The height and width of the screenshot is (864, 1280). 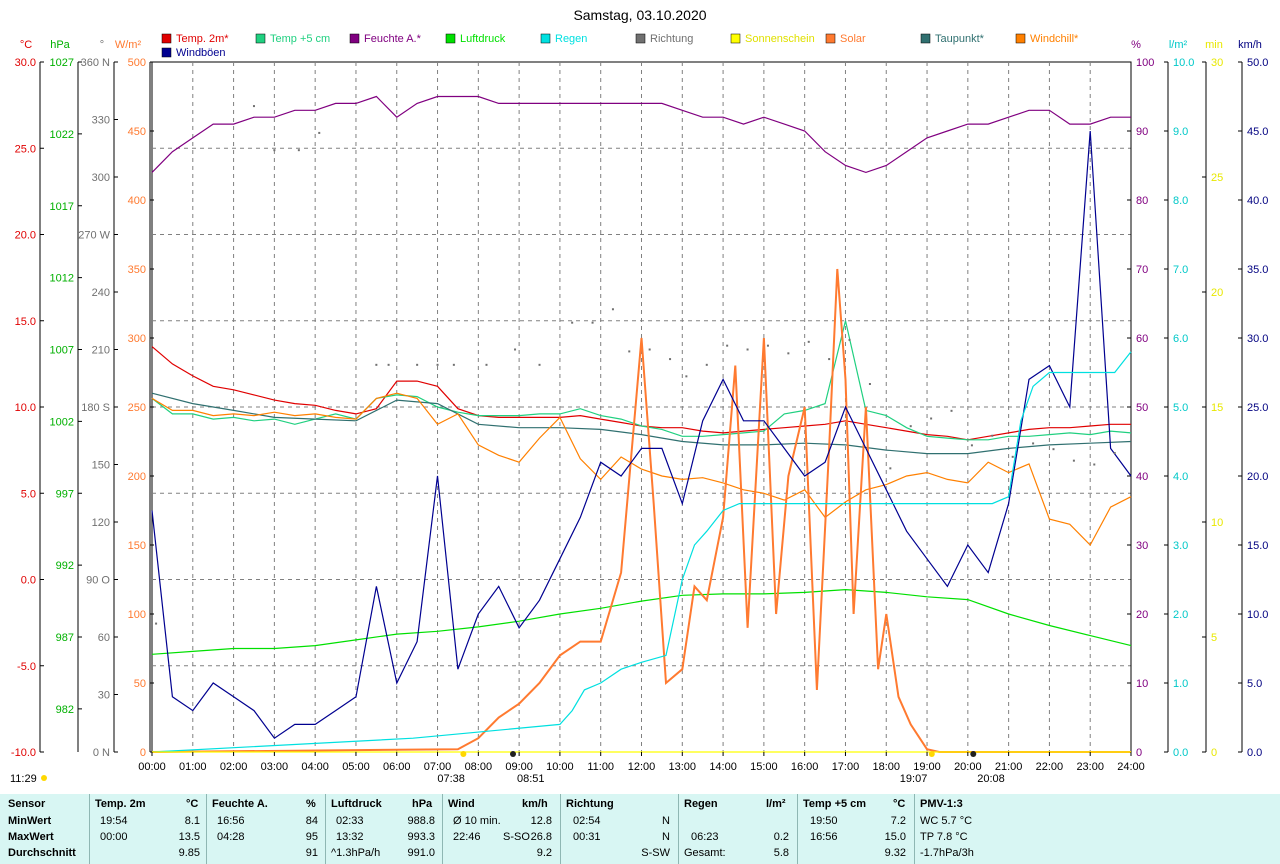 What do you see at coordinates (26, 45) in the screenshot?
I see `axis-unit-celsius: °C` at bounding box center [26, 45].